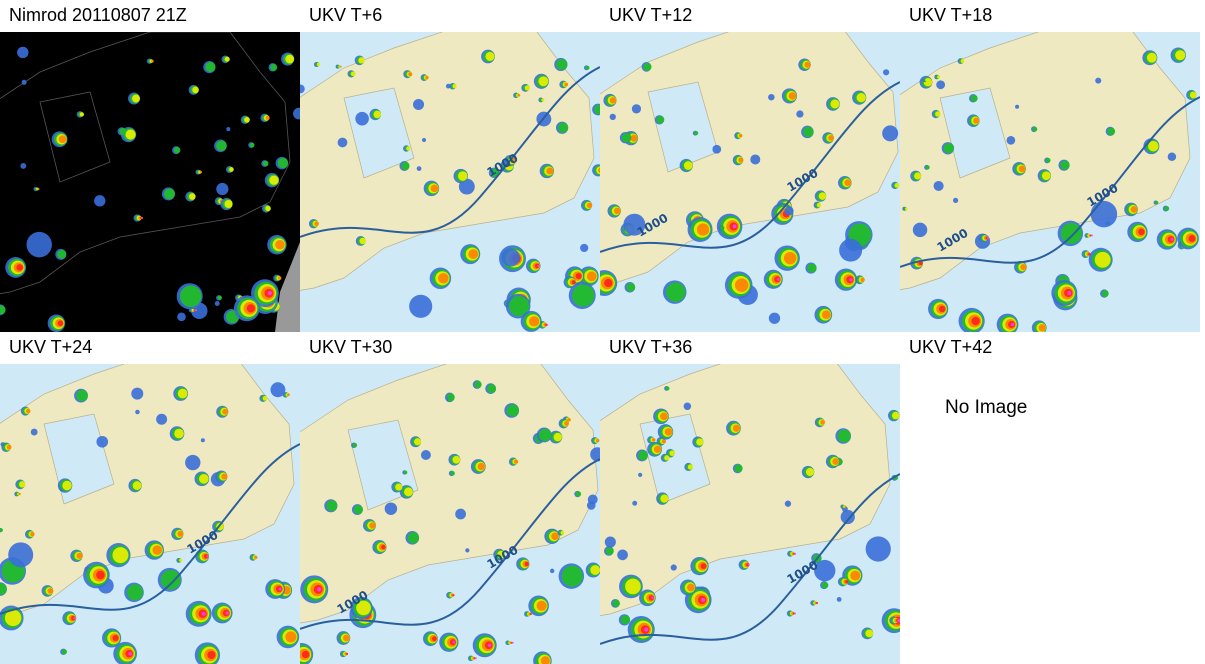 The width and height of the screenshot is (1205, 664). I want to click on panel-title: UKV T+30, so click(351, 347).